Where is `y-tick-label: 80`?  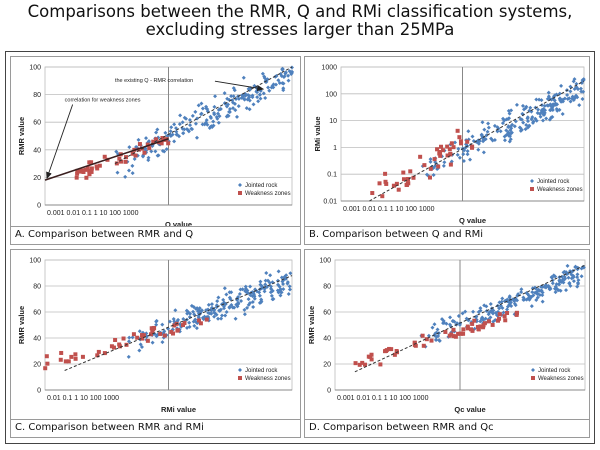
y-tick-label: 80 is located at coordinates (37, 95).